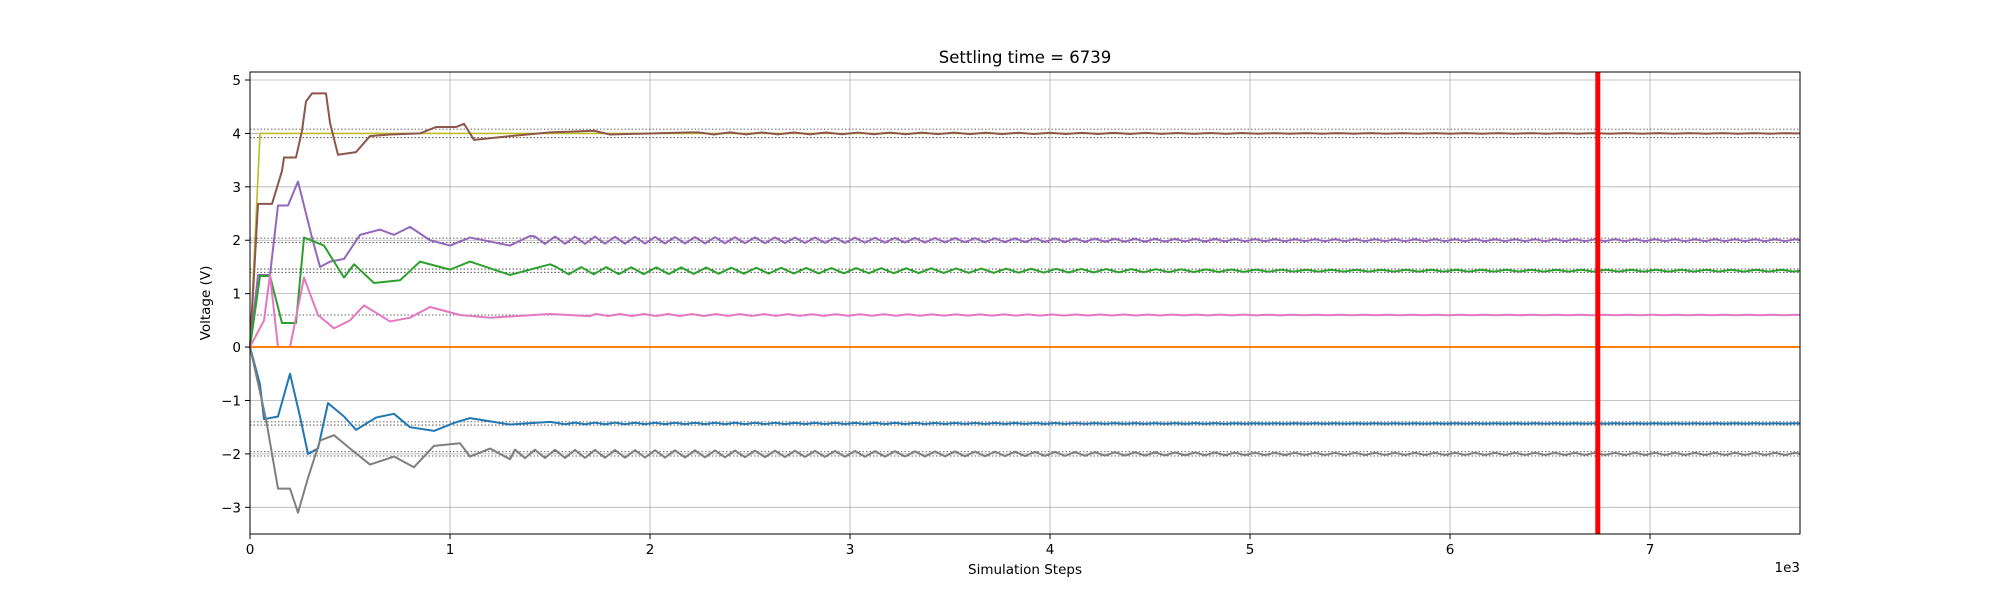  I want to click on y-tick-label: −3, so click(231, 508).